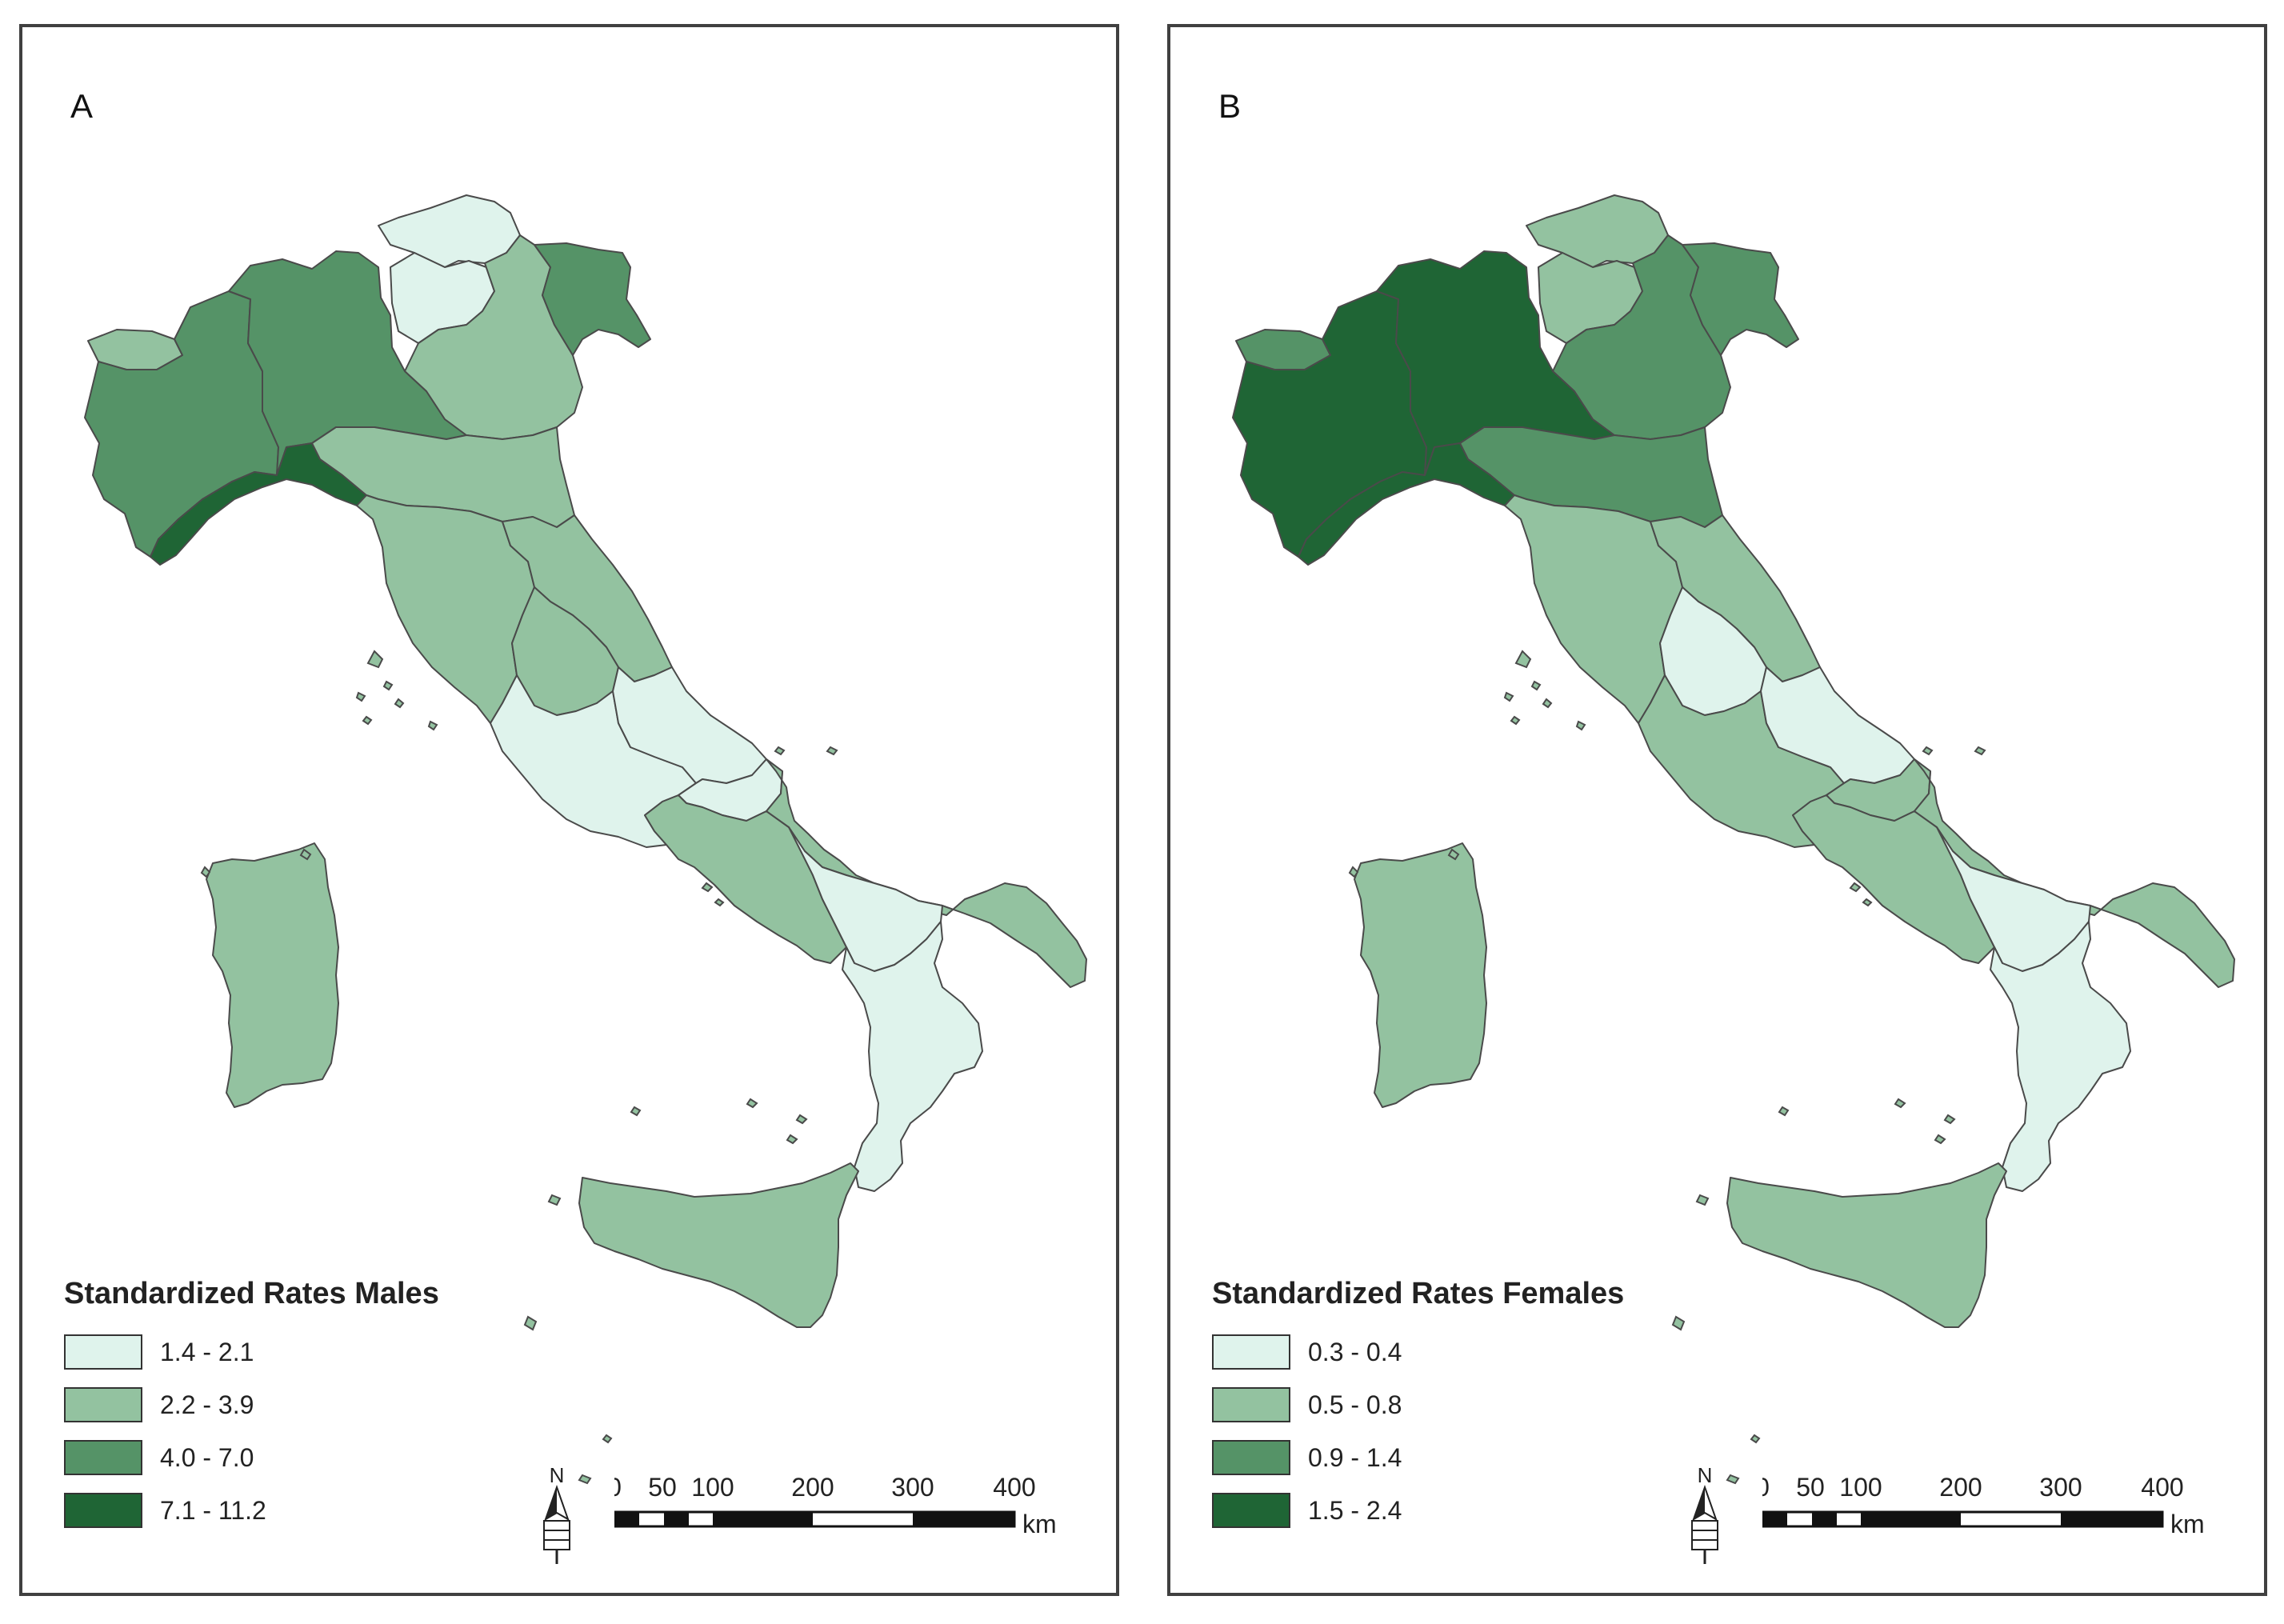 This screenshot has width=2284, height=1624. Describe the element at coordinates (1418, 1293) in the screenshot. I see `legend-title: Standardized Rates Females` at that location.